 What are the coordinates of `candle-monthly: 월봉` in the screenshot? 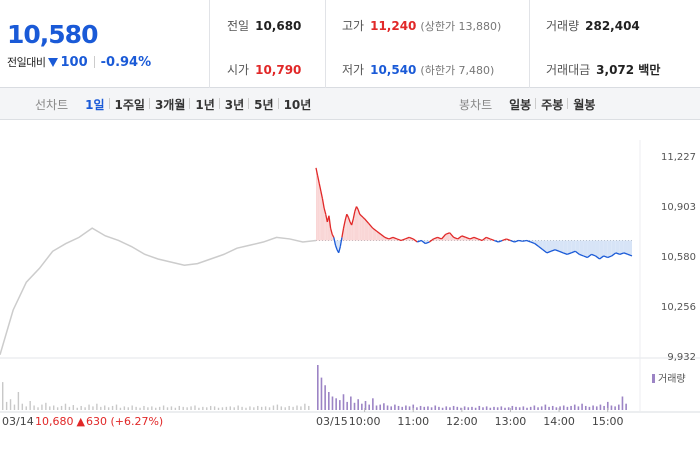 It's located at (583, 104).